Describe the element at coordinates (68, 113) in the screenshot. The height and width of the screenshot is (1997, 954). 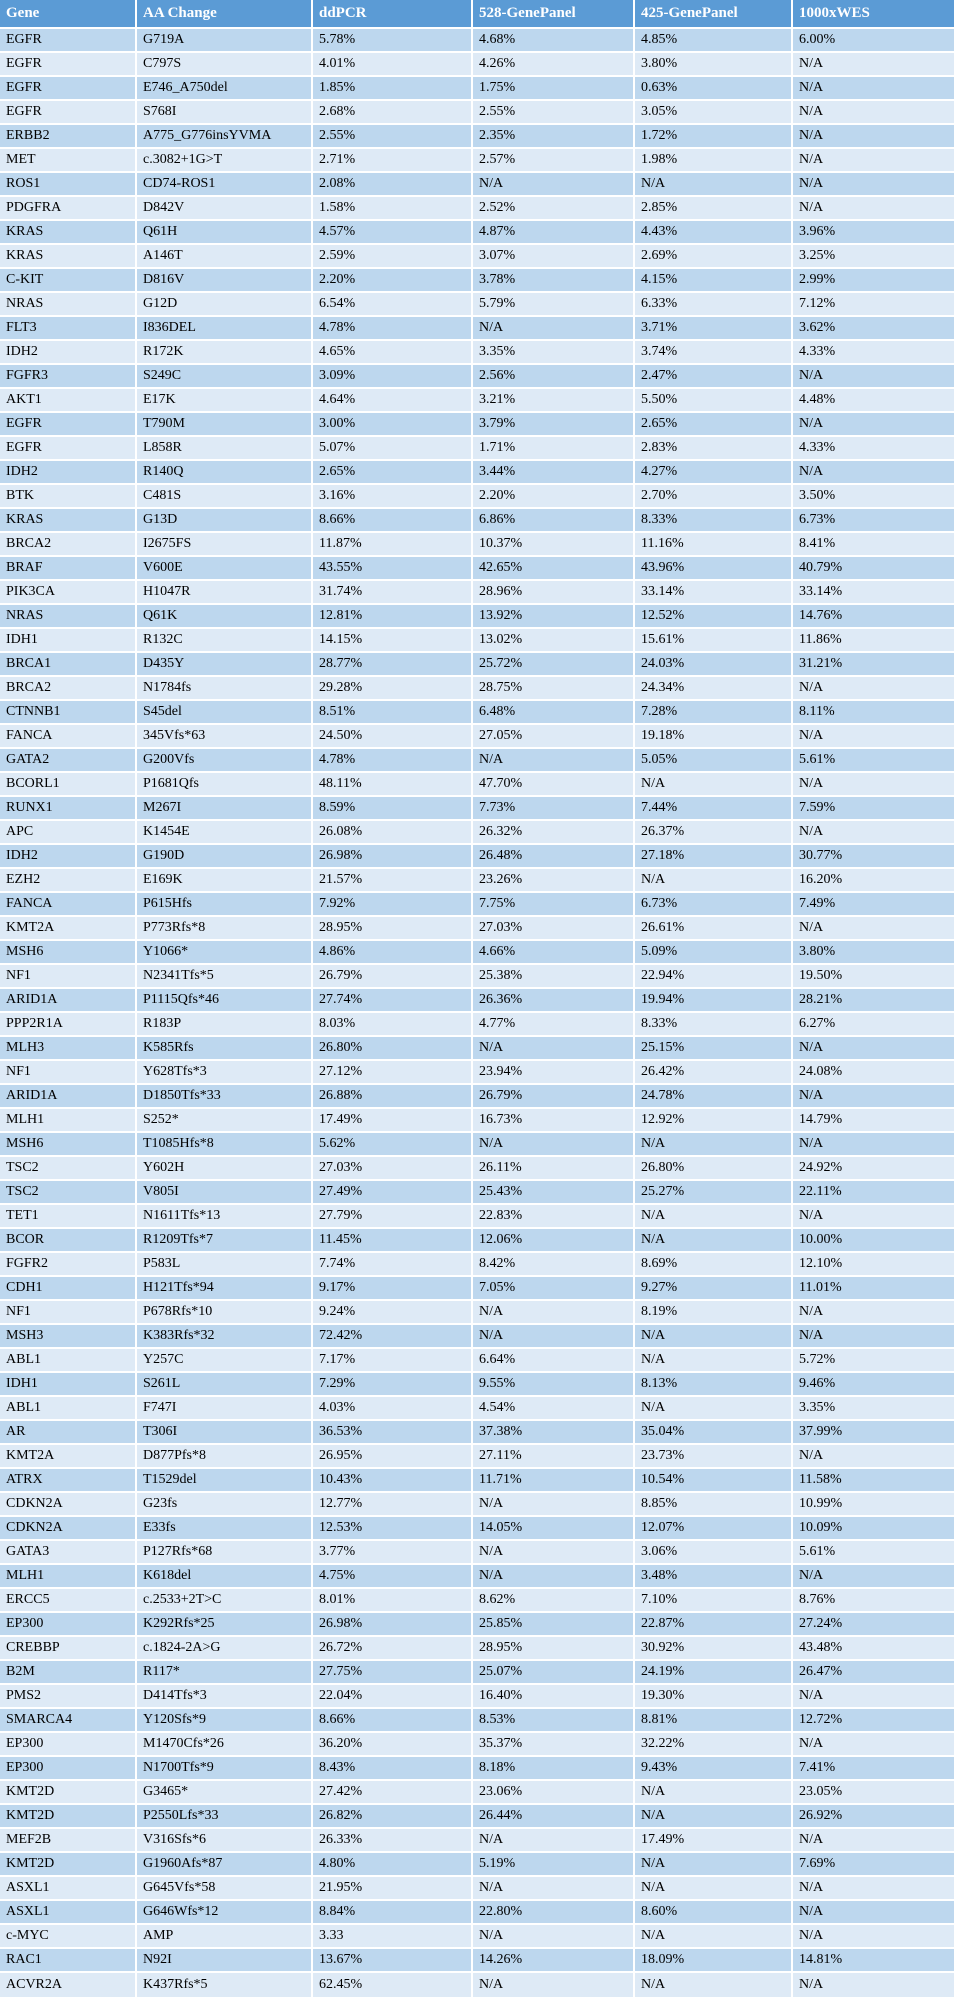
I see `gene-cell: EGFR` at that location.